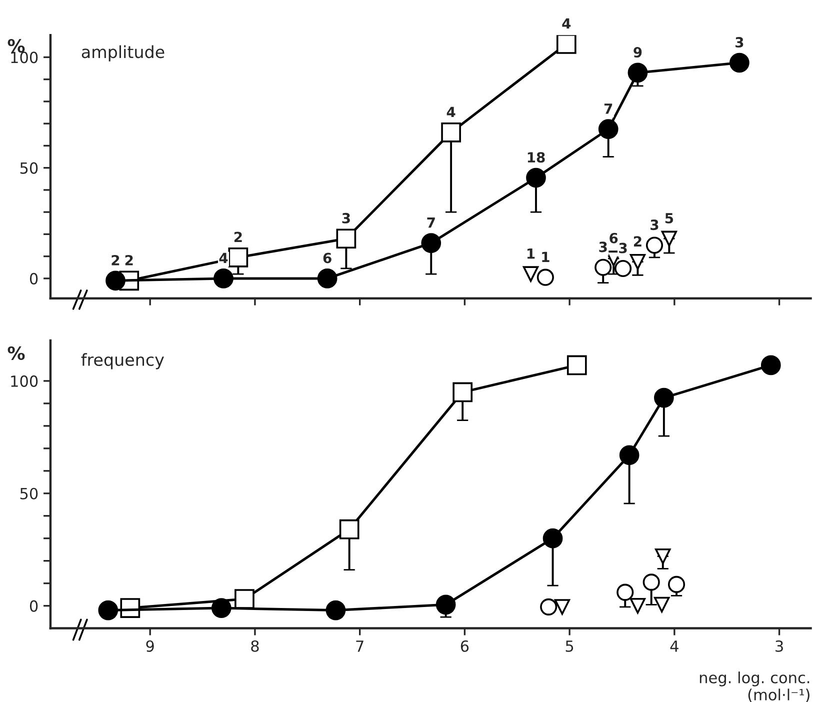  What do you see at coordinates (150, 646) in the screenshot?
I see `x-tick-label: 9` at bounding box center [150, 646].